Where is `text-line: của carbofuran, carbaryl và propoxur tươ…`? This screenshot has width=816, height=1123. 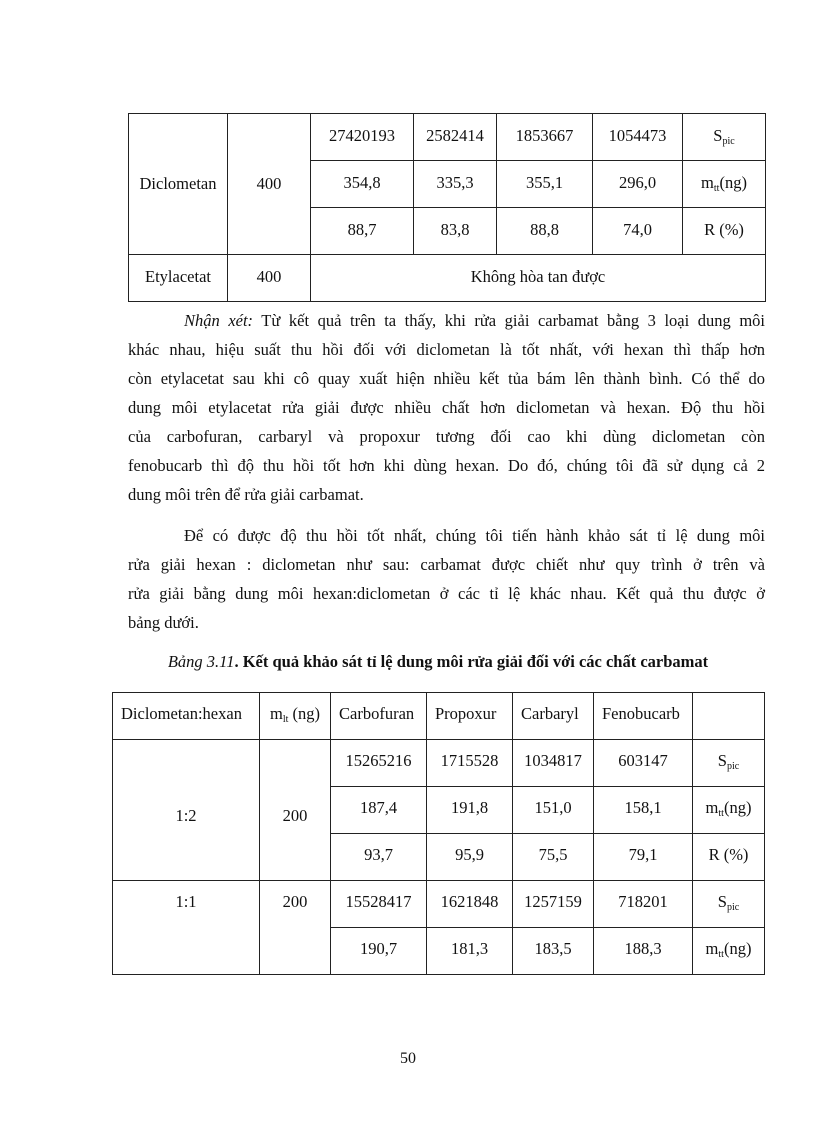
text-line: của carbofuran, carbaryl và propoxur tươ… is located at coordinates (446, 436).